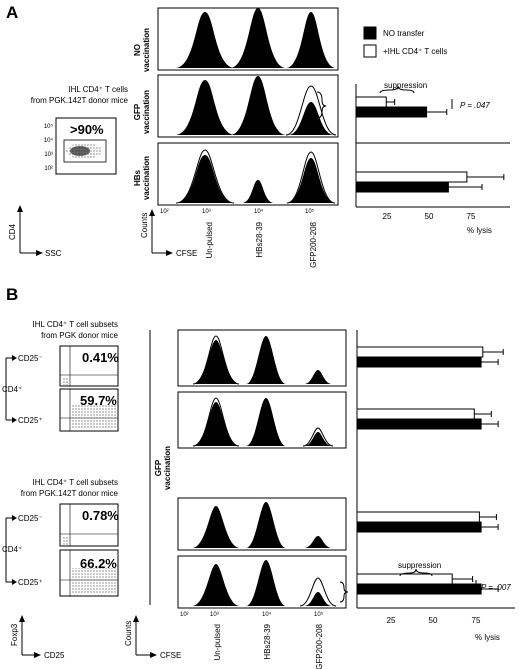  What do you see at coordinates (158, 467) in the screenshot?
I see `vacc-b-label1: GFP` at bounding box center [158, 467].